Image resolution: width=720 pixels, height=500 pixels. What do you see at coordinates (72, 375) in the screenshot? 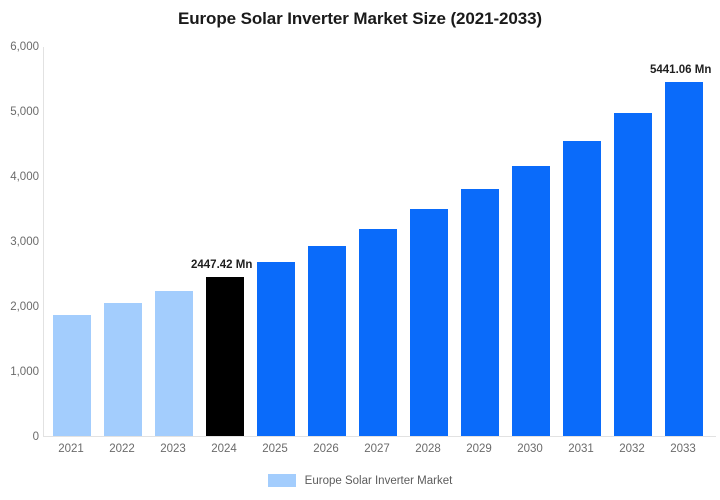
I see `bar-2021` at bounding box center [72, 375].